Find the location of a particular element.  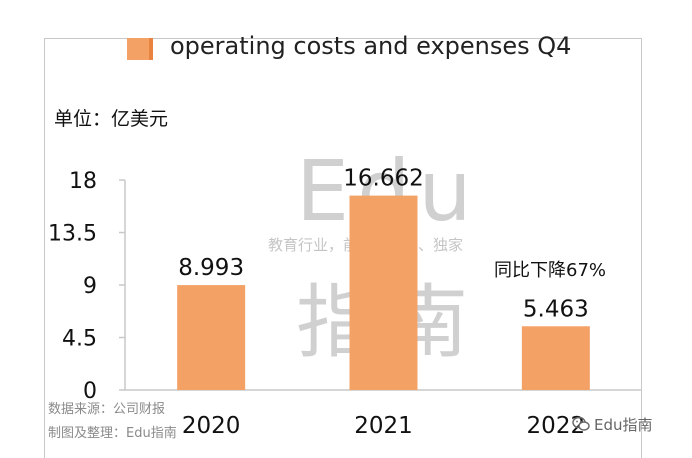

x-category-label: 2021 is located at coordinates (383, 426).